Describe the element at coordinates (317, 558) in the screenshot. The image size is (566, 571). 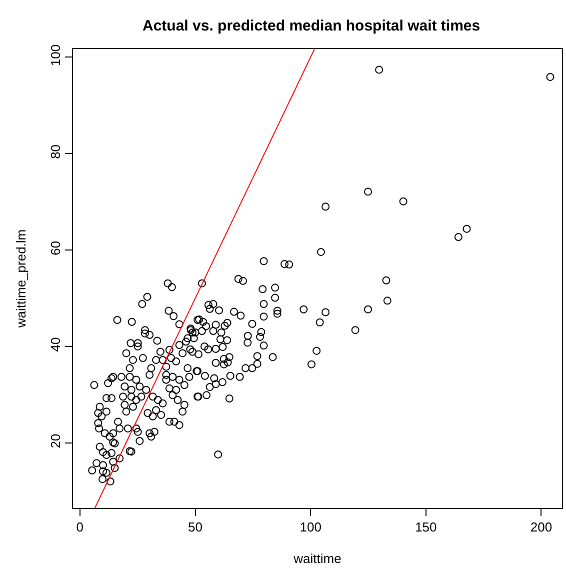
I see `x-axis-title: waittime` at that location.